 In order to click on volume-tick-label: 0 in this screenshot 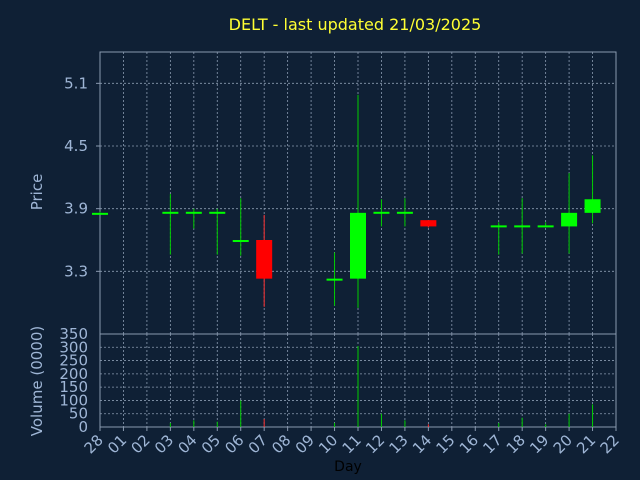, I will do `click(83, 427)`.